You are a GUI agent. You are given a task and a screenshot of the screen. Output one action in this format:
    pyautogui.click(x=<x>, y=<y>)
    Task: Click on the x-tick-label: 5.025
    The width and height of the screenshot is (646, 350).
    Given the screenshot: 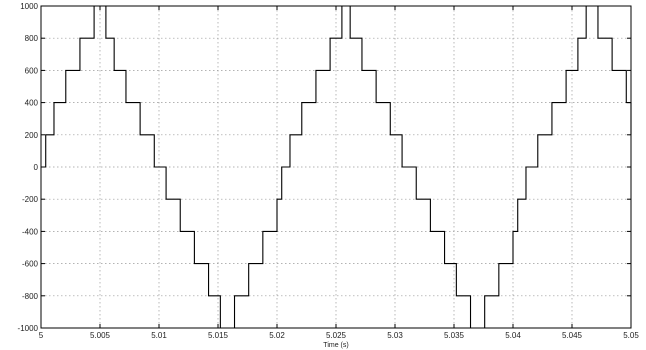 What is the action you would take?
    pyautogui.click(x=336, y=335)
    